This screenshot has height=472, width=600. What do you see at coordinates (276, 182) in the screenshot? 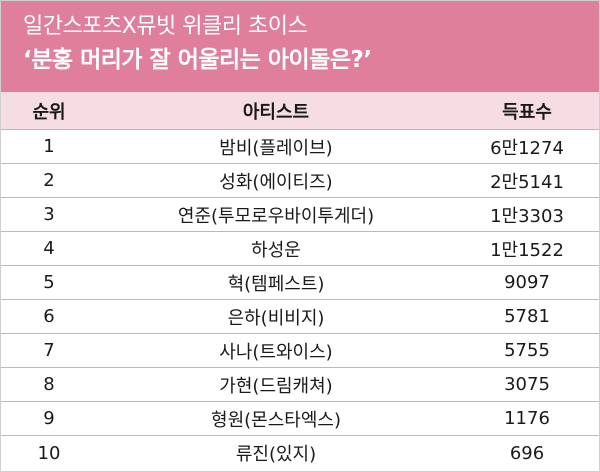
I see `artist-cell: 성화(에이티즈)` at bounding box center [276, 182].